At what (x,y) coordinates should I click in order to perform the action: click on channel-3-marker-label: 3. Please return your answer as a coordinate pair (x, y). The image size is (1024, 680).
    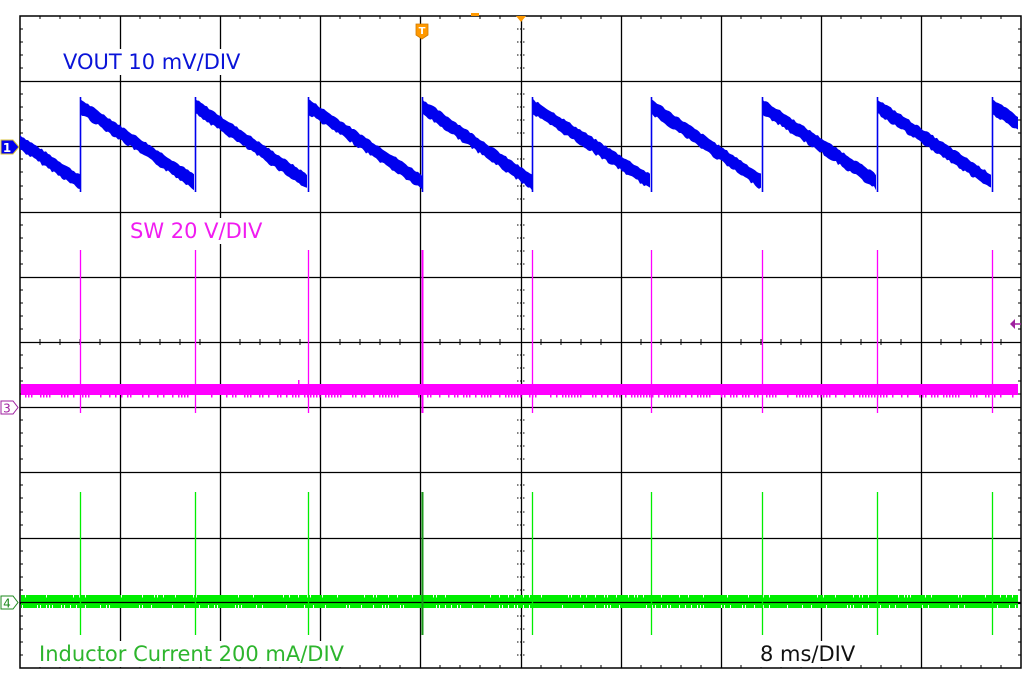
    Looking at the image, I should click on (7, 409).